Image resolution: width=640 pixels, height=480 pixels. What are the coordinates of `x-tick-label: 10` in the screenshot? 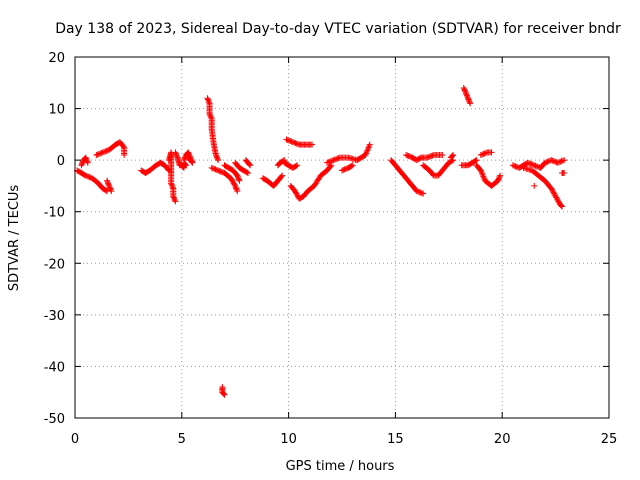 It's located at (288, 439).